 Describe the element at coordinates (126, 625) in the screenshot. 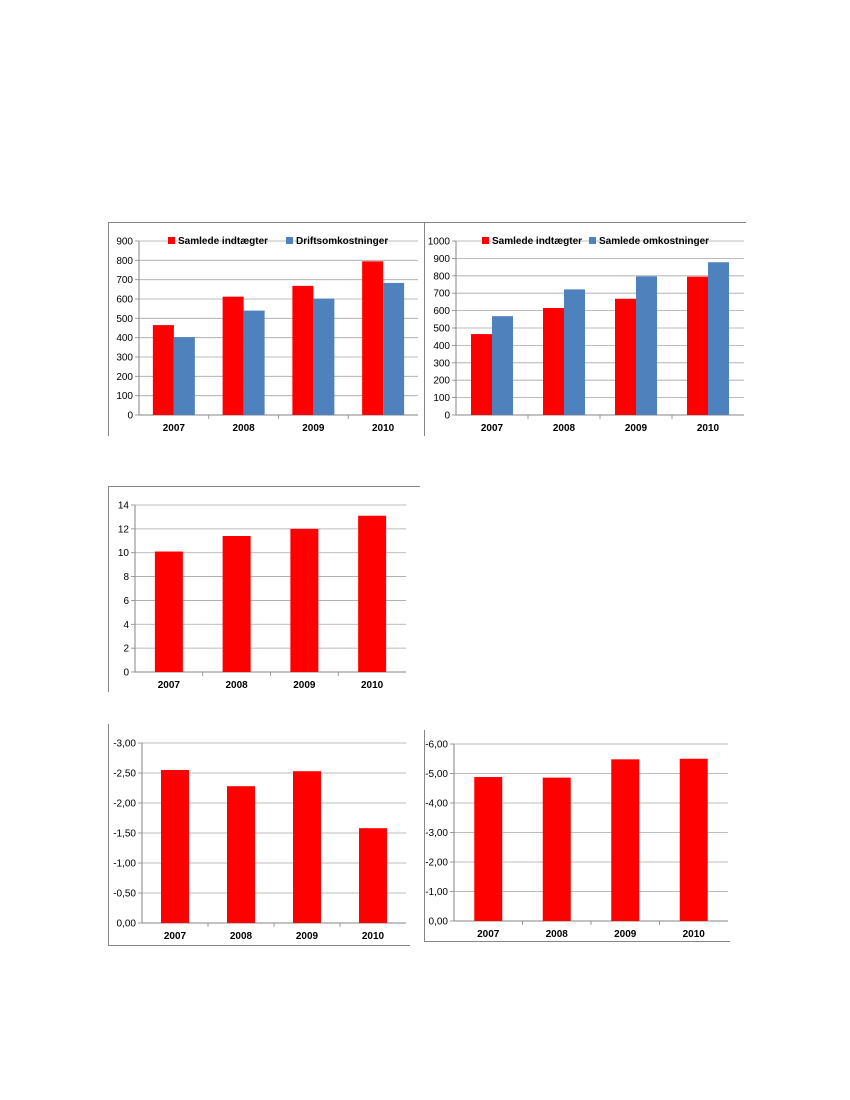

I see `y-tick-label: 4` at that location.